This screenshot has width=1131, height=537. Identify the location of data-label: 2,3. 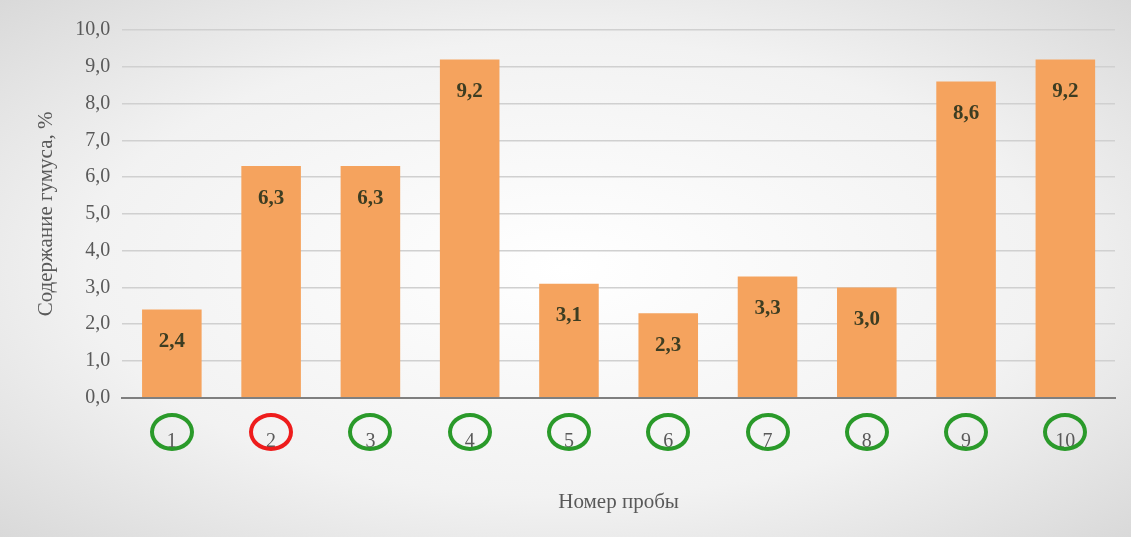
(668, 343).